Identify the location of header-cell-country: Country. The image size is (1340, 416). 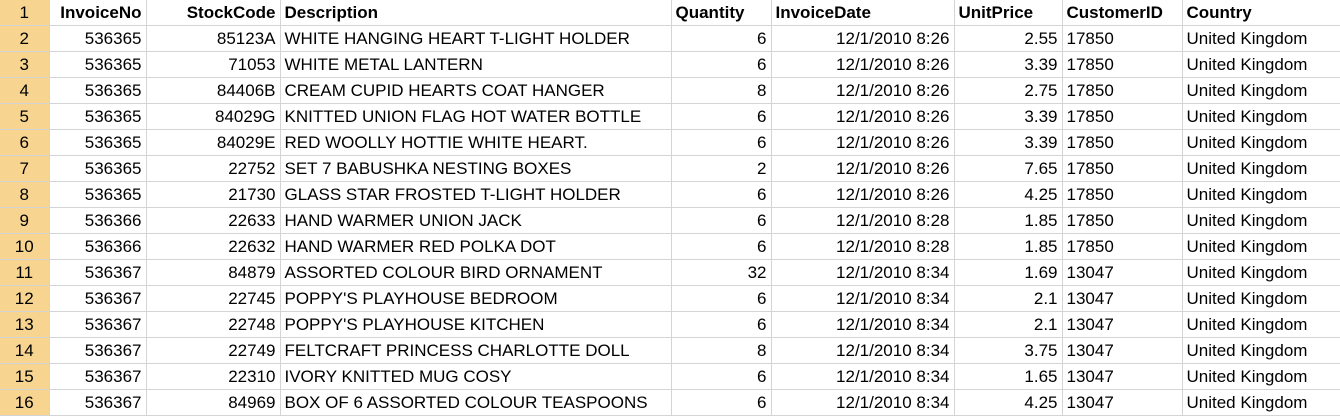
(1261, 13).